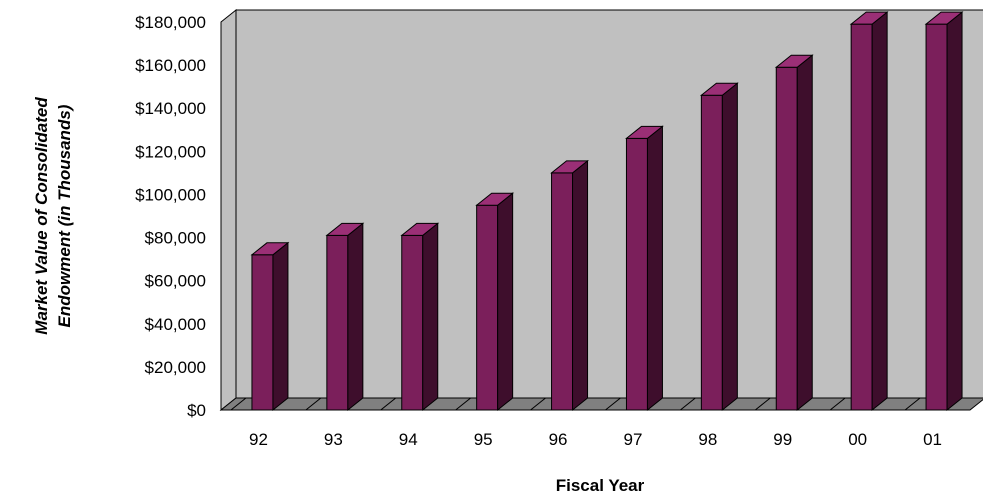  I want to click on y-tick-label: $160,000, so click(170, 65).